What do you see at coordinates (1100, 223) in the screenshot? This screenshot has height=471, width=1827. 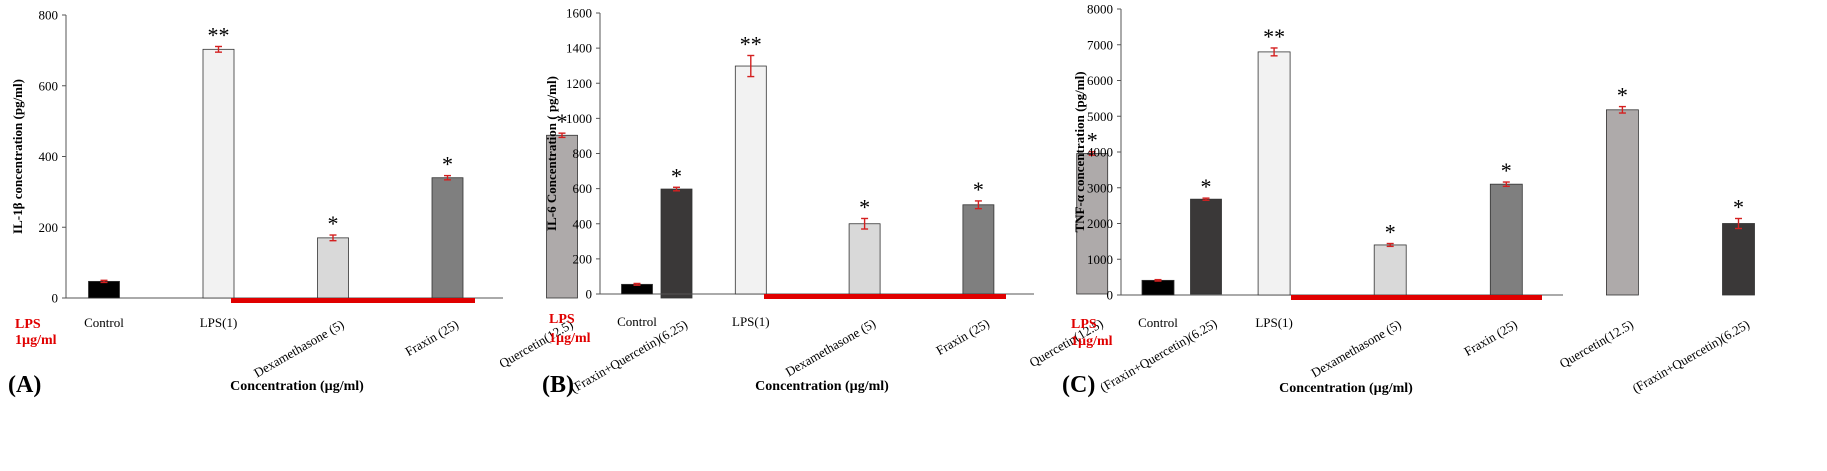 I see `y-tick-label: 2000` at bounding box center [1100, 223].